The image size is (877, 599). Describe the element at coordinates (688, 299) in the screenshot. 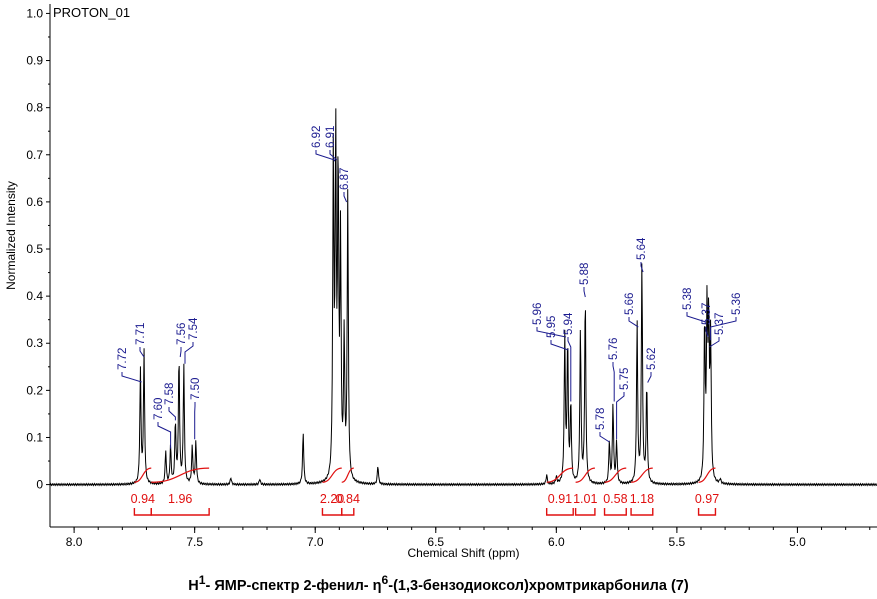

I see `peak-label: 5.38` at that location.